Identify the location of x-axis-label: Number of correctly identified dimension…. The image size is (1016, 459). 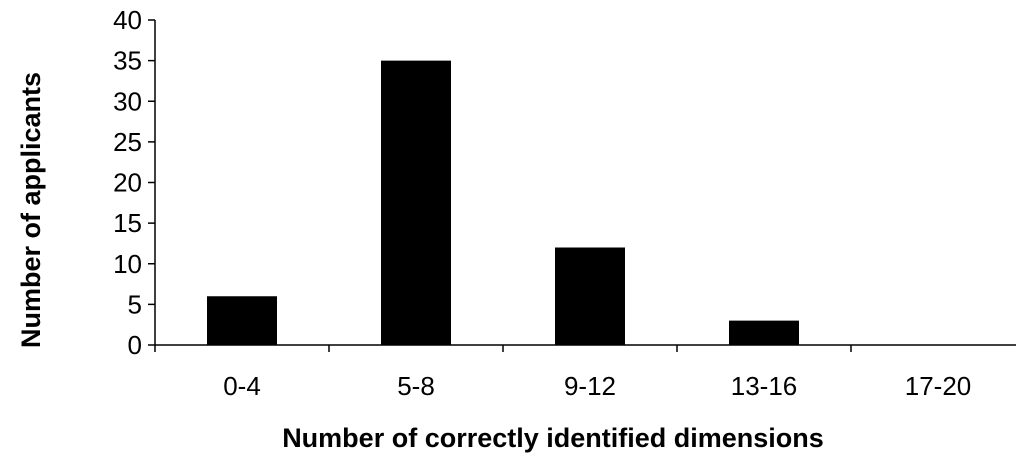
(553, 438).